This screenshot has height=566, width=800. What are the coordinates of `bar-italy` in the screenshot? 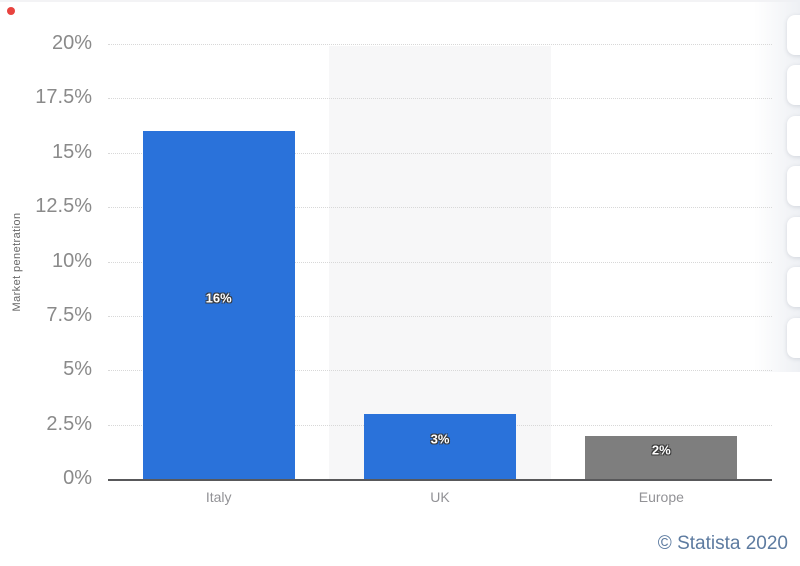 It's located at (218, 305).